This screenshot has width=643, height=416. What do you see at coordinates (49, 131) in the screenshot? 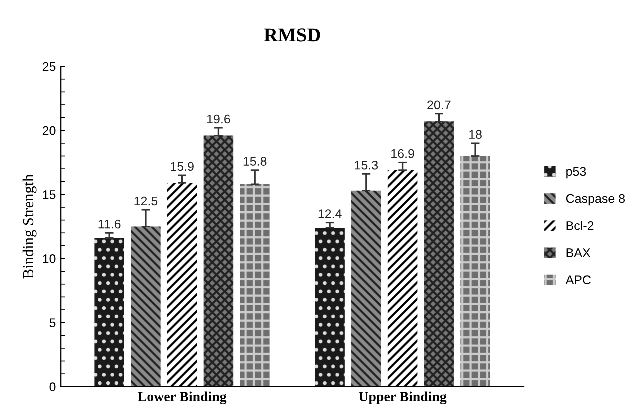
I see `y-tick-label: 20` at bounding box center [49, 131].